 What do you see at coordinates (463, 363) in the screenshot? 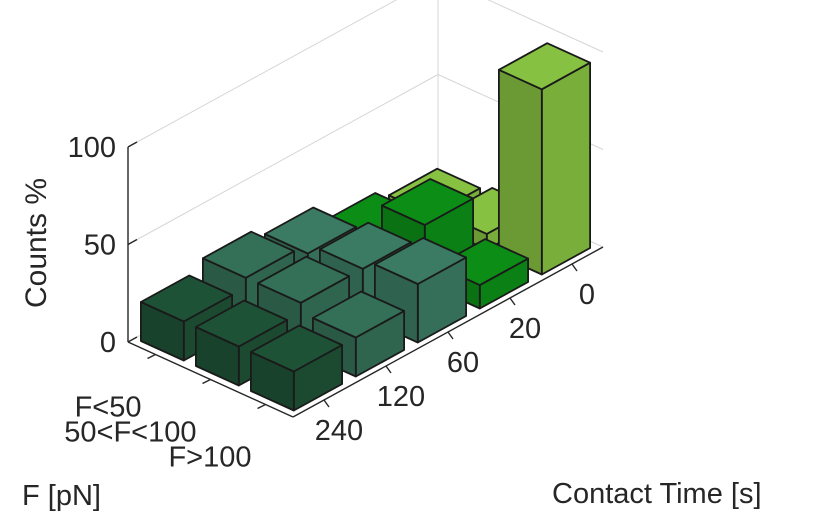
I see `time-tick-label: 60` at bounding box center [463, 363].